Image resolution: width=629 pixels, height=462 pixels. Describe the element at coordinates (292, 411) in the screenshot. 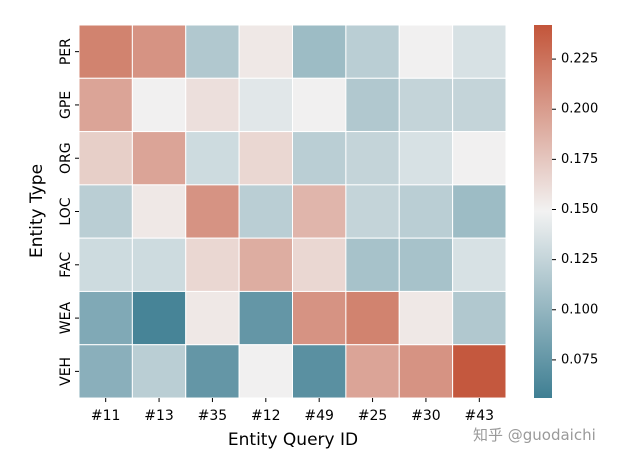

I see `x-tick-labels: #11 #13 #35 #12 #49 #25 #30 #43` at that location.